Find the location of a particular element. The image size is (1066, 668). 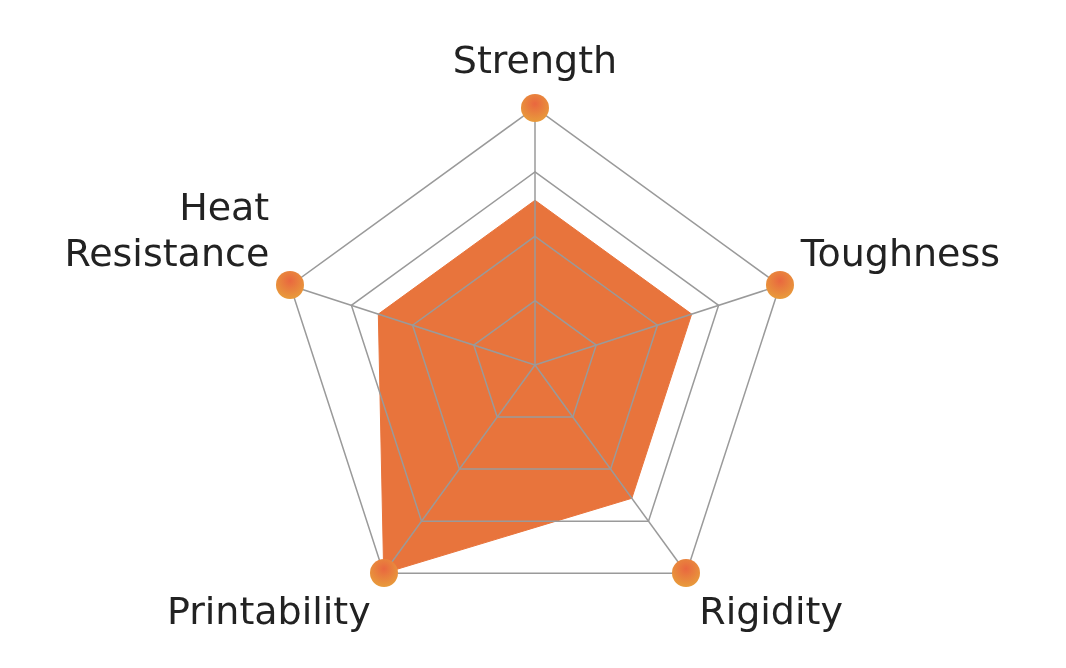

spoke-label: Printability is located at coordinates (268, 610).